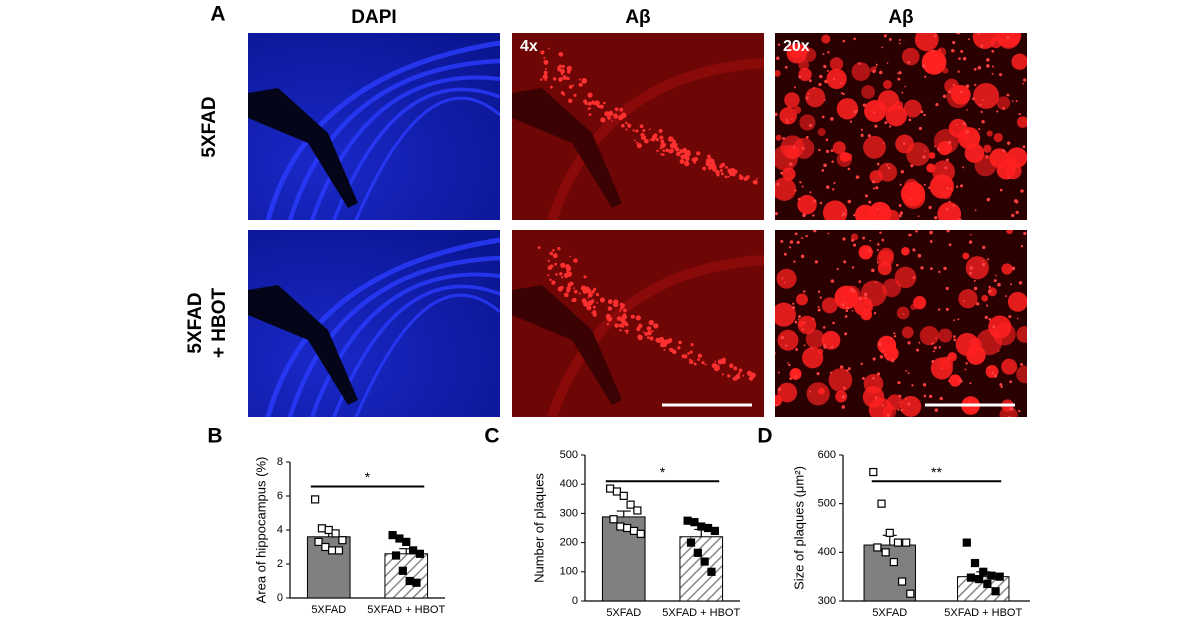 Image resolution: width=1200 pixels, height=628 pixels. What do you see at coordinates (701, 613) in the screenshot?
I see `x-tick-label: 5XFAD + HBOT` at bounding box center [701, 613].